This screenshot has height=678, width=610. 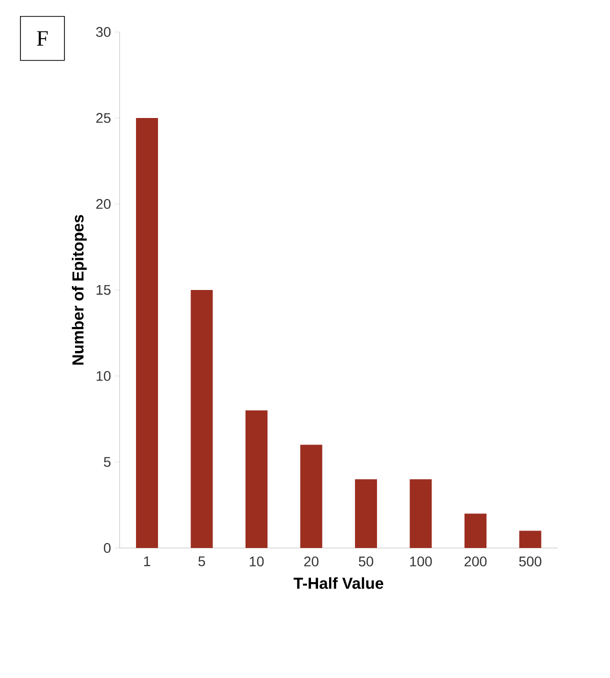 What do you see at coordinates (107, 548) in the screenshot?
I see `y-tick-label: 0` at bounding box center [107, 548].